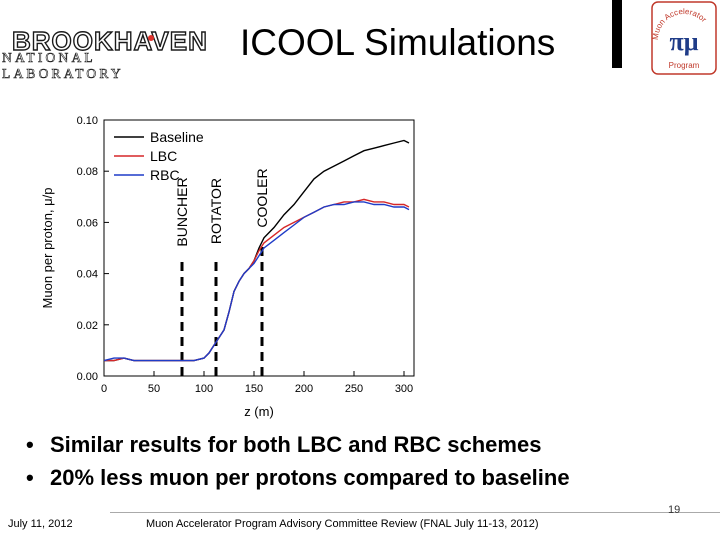 The height and width of the screenshot is (540, 720). What do you see at coordinates (47, 248) in the screenshot?
I see `y-axis-label: Muon per proton, μ/p` at bounding box center [47, 248].